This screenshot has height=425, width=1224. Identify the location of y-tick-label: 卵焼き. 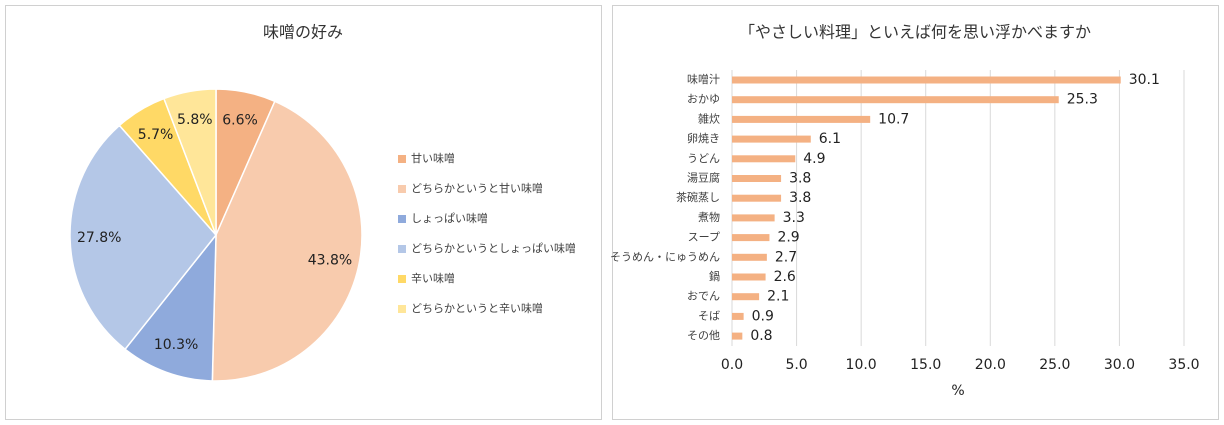
(703, 138).